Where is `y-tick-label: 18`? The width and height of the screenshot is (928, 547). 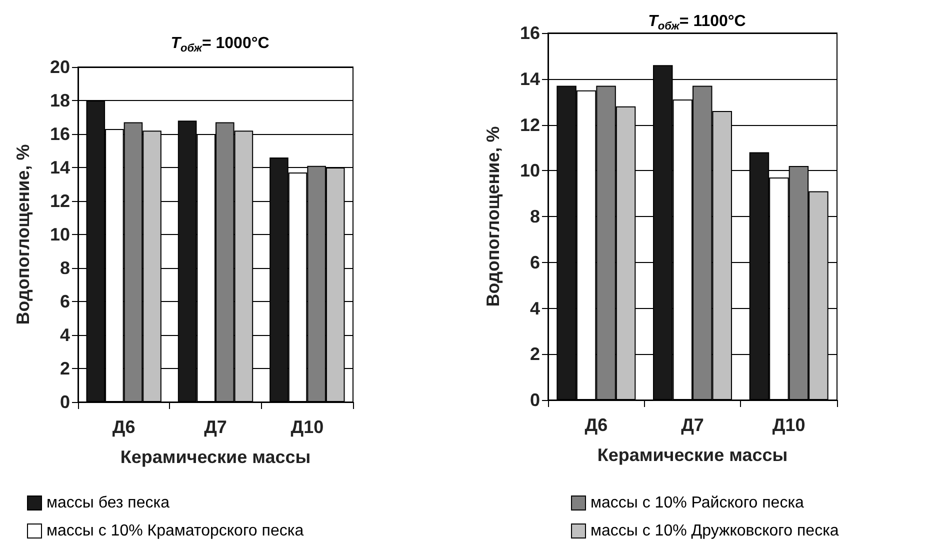
y-tick-label: 18 is located at coordinates (60, 100).